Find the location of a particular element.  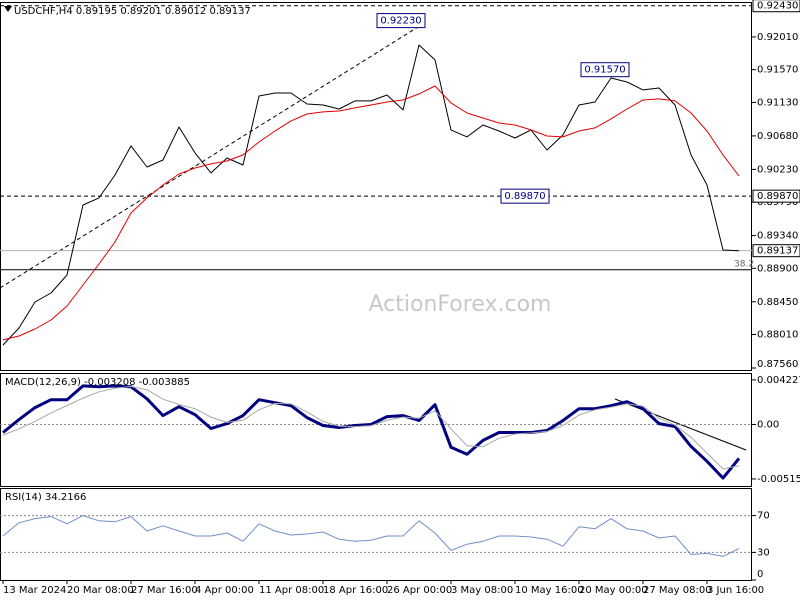

x-tick-label: 26 Apr 00:00 is located at coordinates (419, 590).